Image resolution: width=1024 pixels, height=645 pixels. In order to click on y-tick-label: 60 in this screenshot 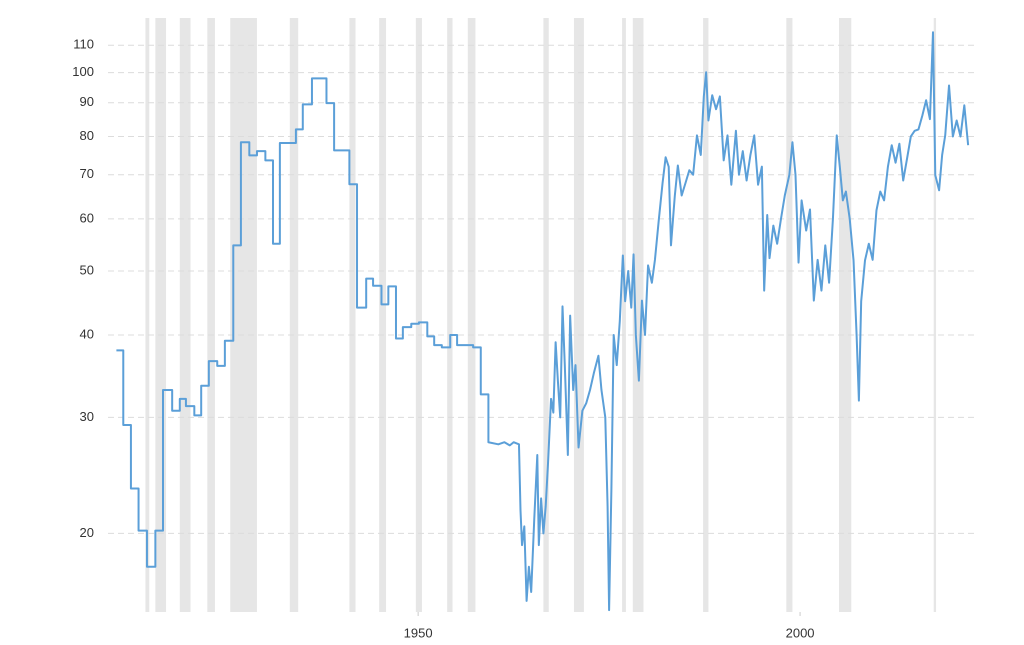, I will do `click(87, 217)`.